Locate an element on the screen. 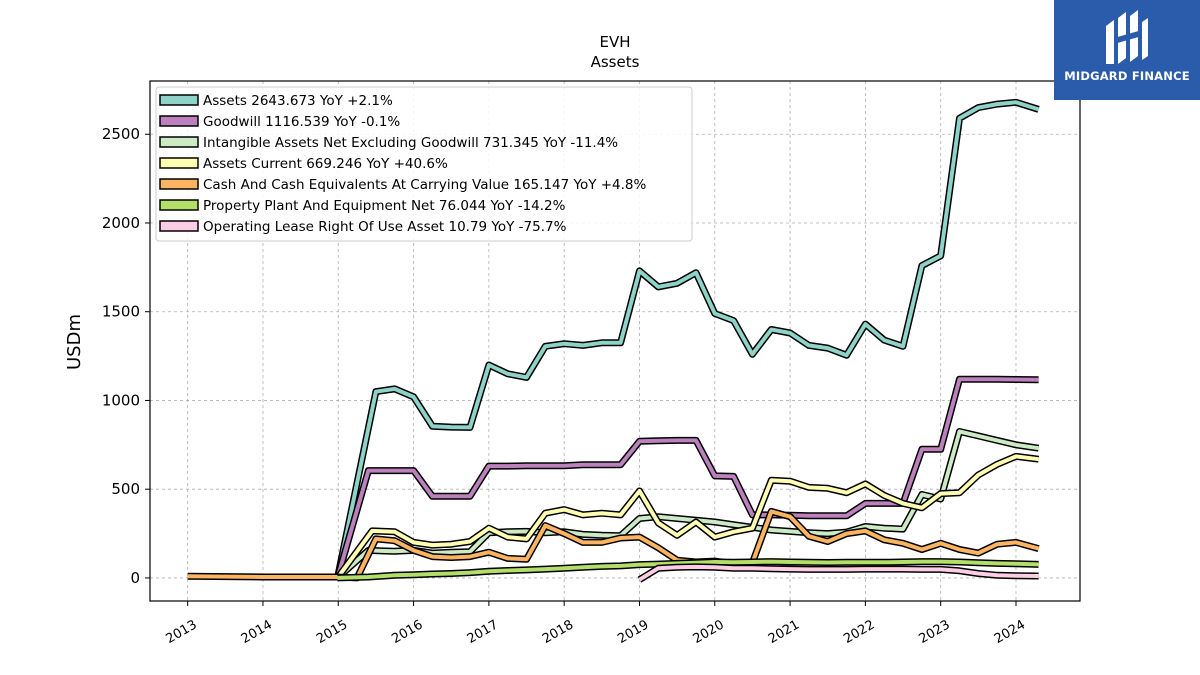 Image resolution: width=1200 pixels, height=675 pixels. x-tick-label: 2024 is located at coordinates (1010, 632).